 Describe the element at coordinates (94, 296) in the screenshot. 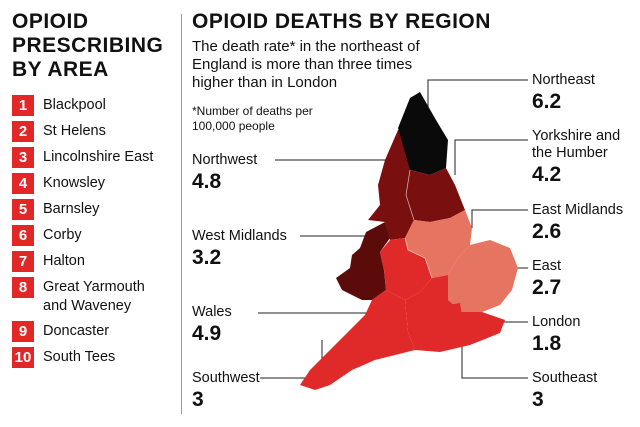

I see `area-name: Great Yarmouth and Waveney` at that location.